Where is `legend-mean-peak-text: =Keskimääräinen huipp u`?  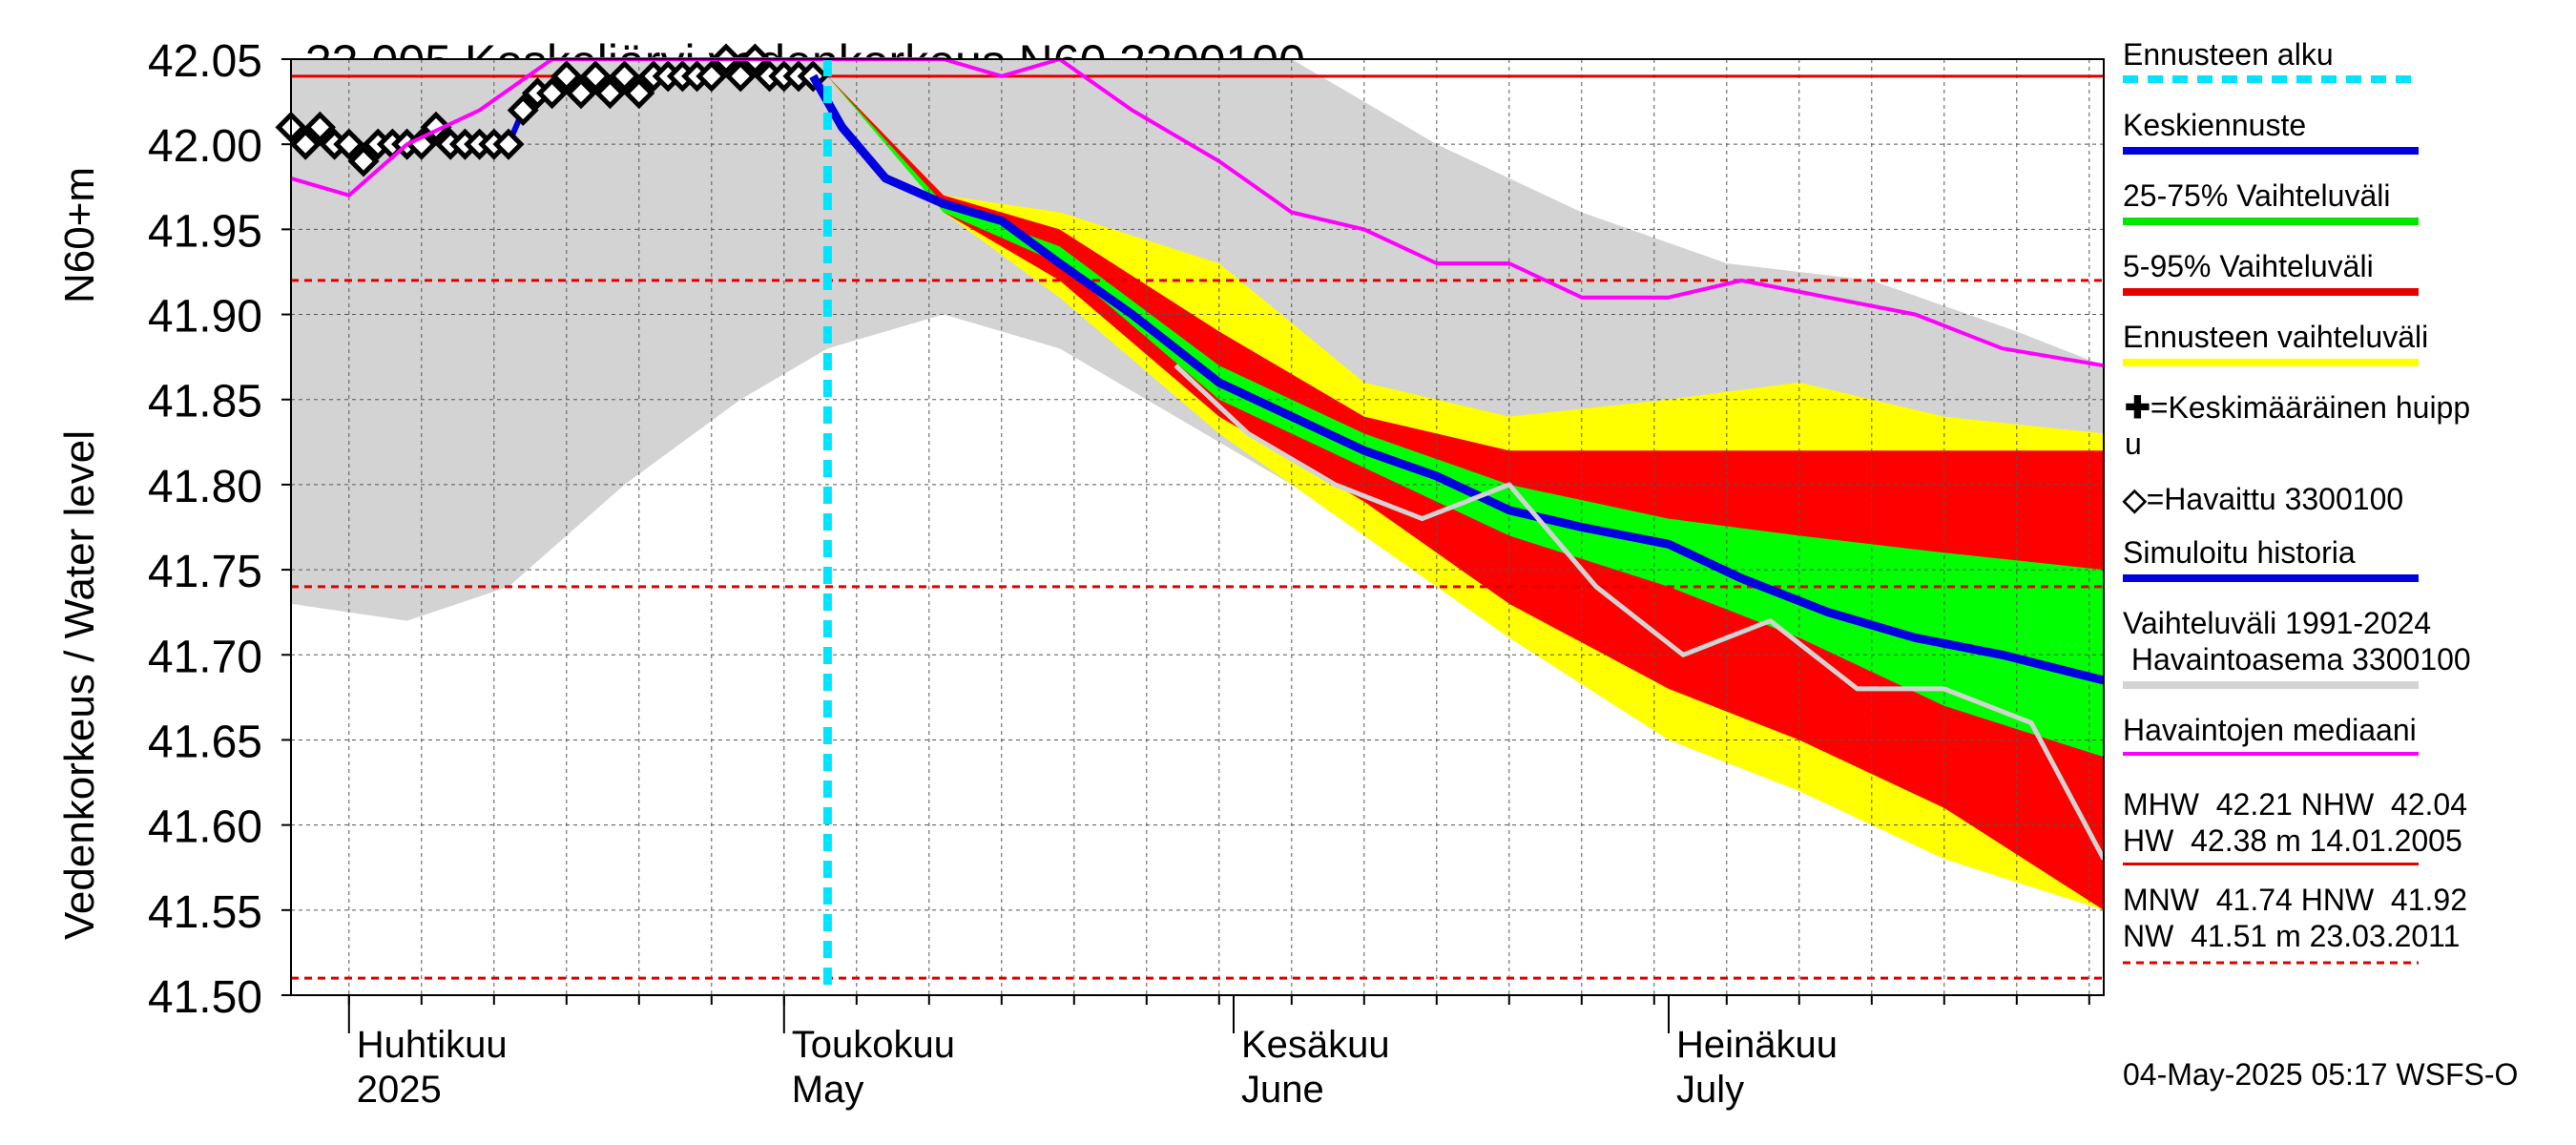 legend-mean-peak-text: =Keskimääräinen huipp u is located at coordinates (2298, 425).